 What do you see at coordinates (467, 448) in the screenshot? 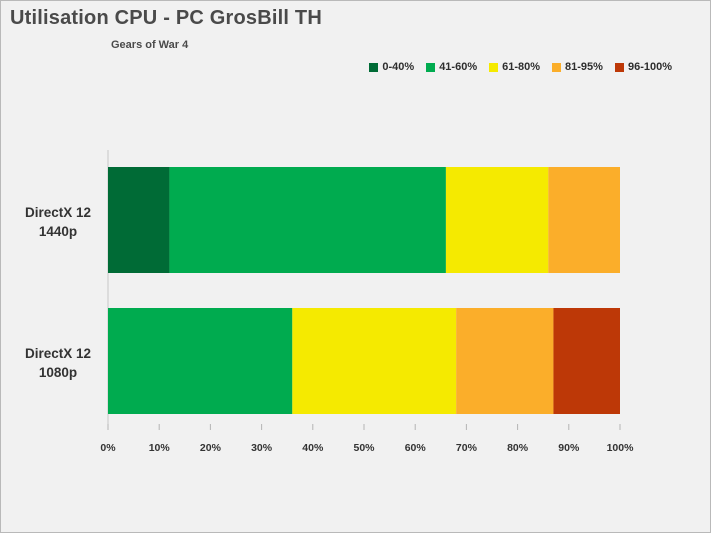
I see `x-tick-label: 70%` at bounding box center [467, 448].